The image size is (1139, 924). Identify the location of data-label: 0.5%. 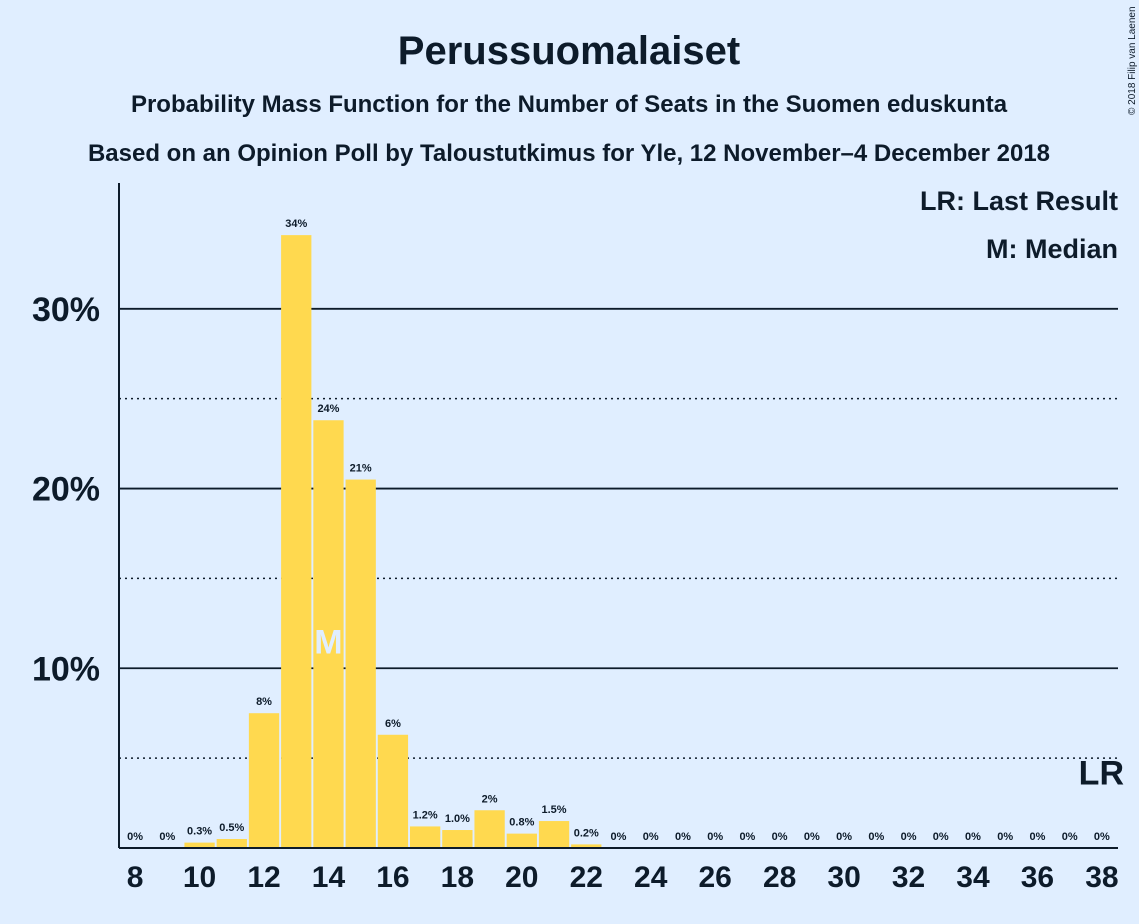
(231, 828).